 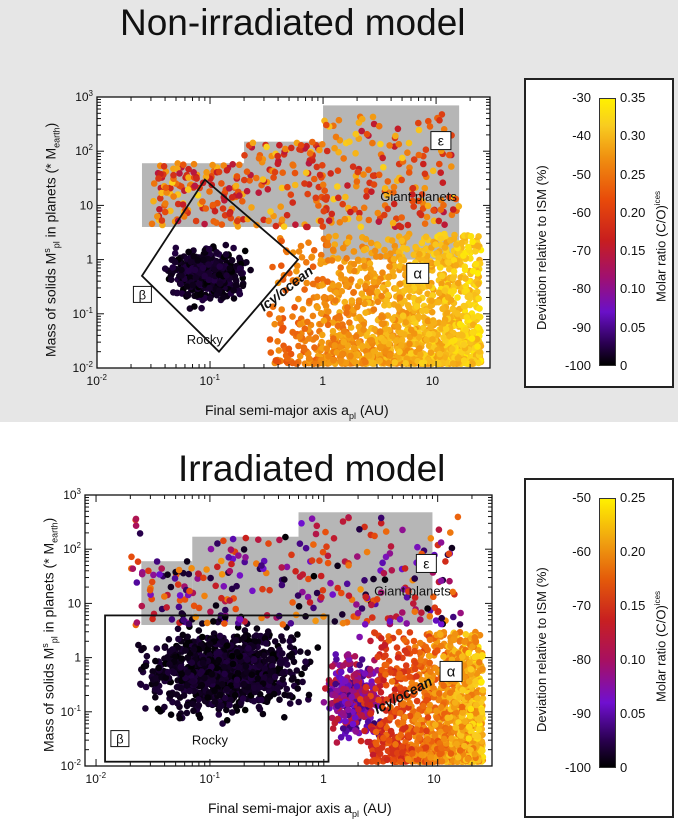 What do you see at coordinates (581, 289) in the screenshot?
I see `colorbar-left-tick: -80` at bounding box center [581, 289].